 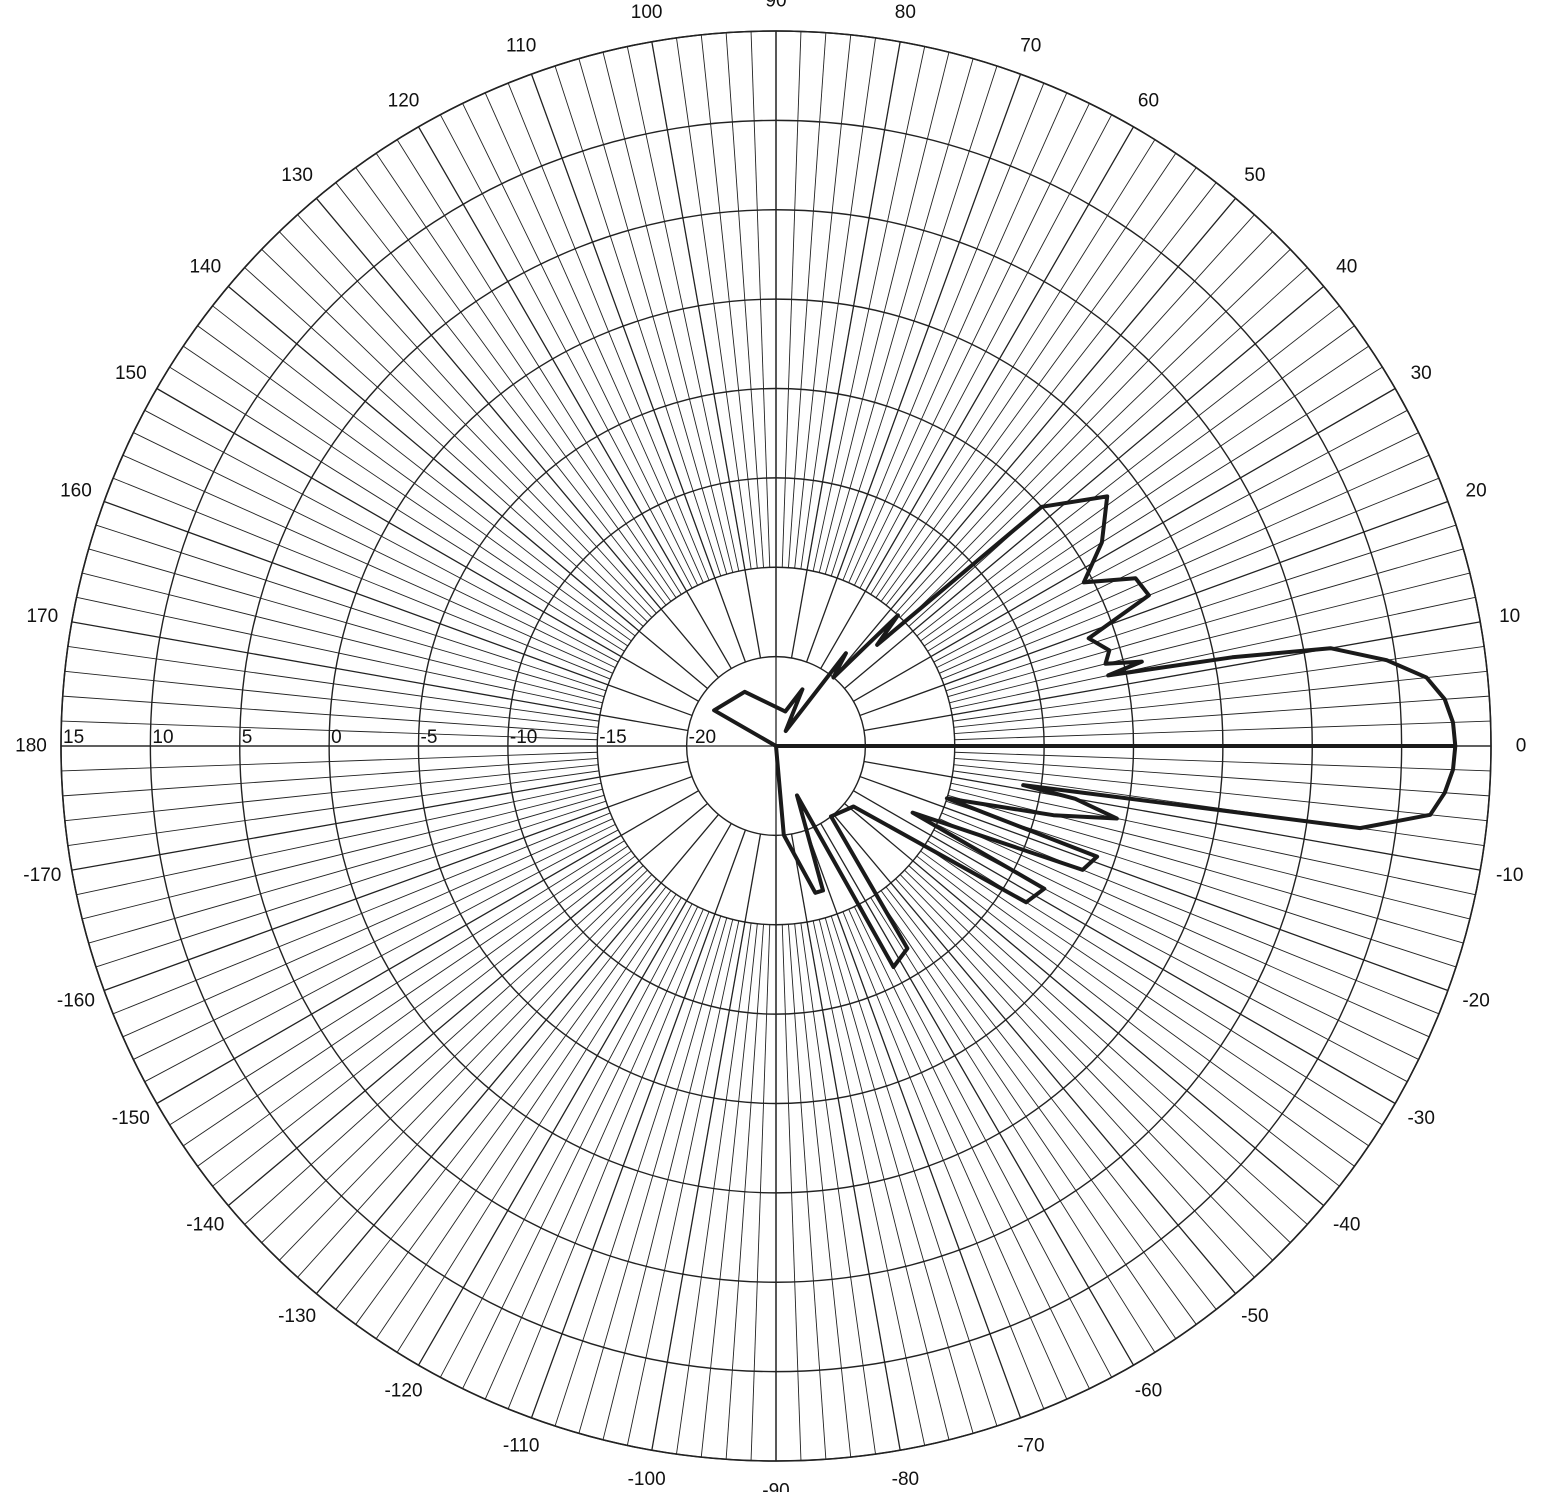 What do you see at coordinates (429, 737) in the screenshot?
I see `radial-tick-label: -5` at bounding box center [429, 737].